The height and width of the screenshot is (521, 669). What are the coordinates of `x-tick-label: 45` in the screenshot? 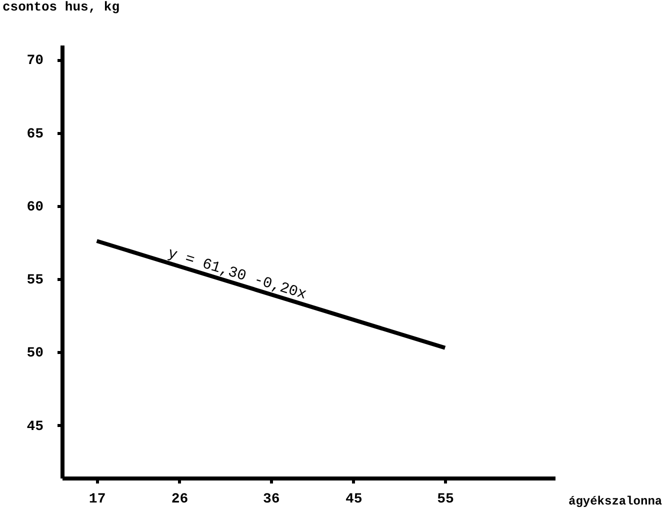 It's located at (353, 500).